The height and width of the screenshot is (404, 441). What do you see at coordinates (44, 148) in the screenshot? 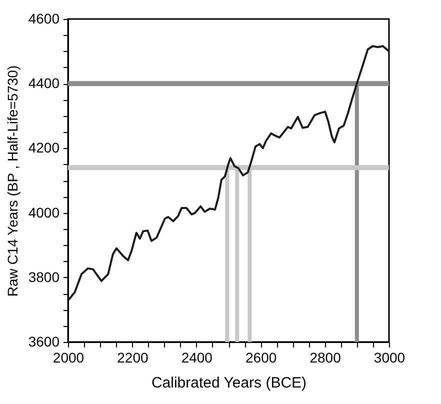
I see `y-tick-label: 4200` at bounding box center [44, 148].